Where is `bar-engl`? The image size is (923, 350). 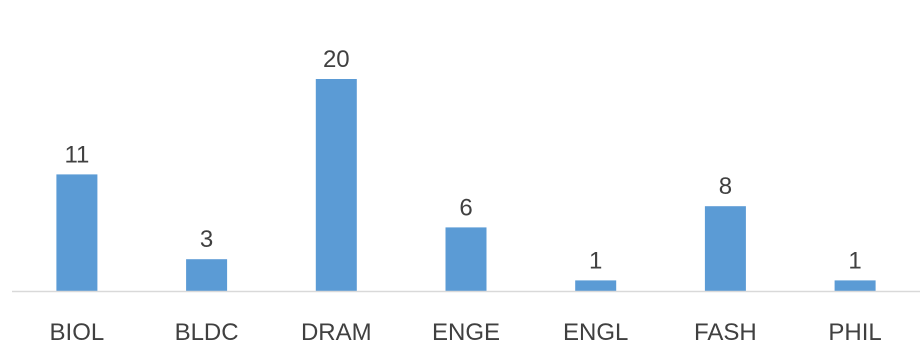 bar-engl is located at coordinates (596, 285).